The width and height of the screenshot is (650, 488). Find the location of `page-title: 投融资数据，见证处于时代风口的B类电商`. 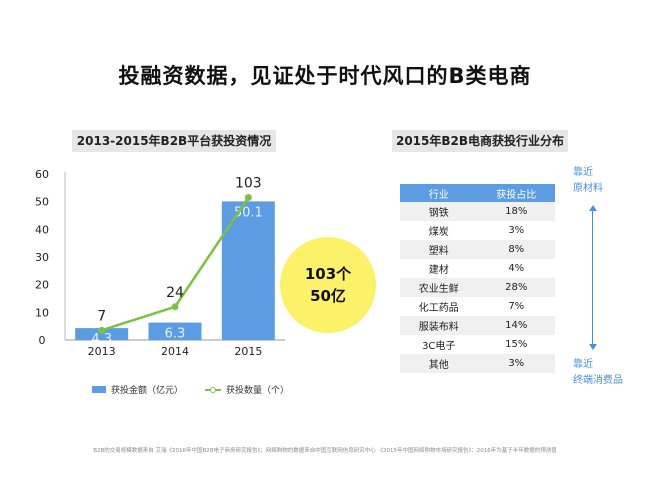

page-title: 投融资数据，见证处于时代风口的B类电商 is located at coordinates (325, 76).